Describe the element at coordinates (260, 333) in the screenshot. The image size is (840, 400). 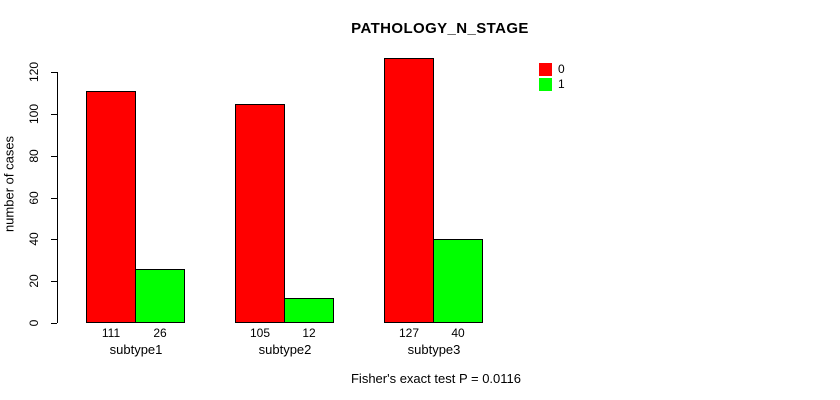
I see `bar-value-label: 105` at that location.